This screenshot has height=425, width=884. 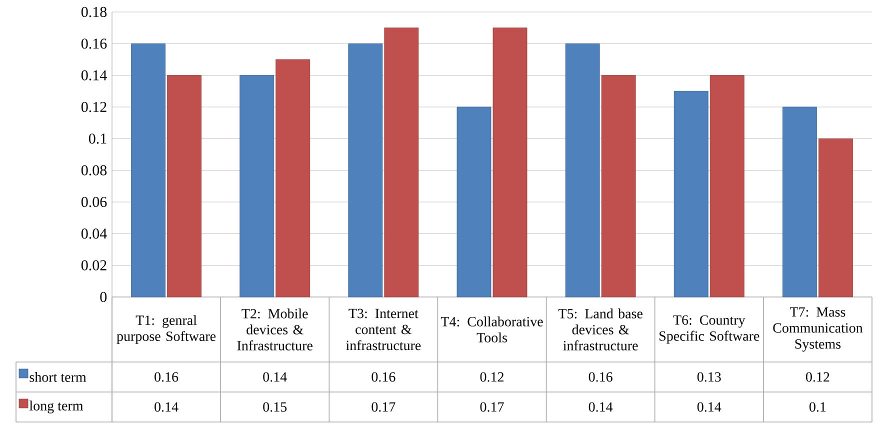 I want to click on x-tick-label: T2: Mobile devices & Infrastructure, so click(x=274, y=329).